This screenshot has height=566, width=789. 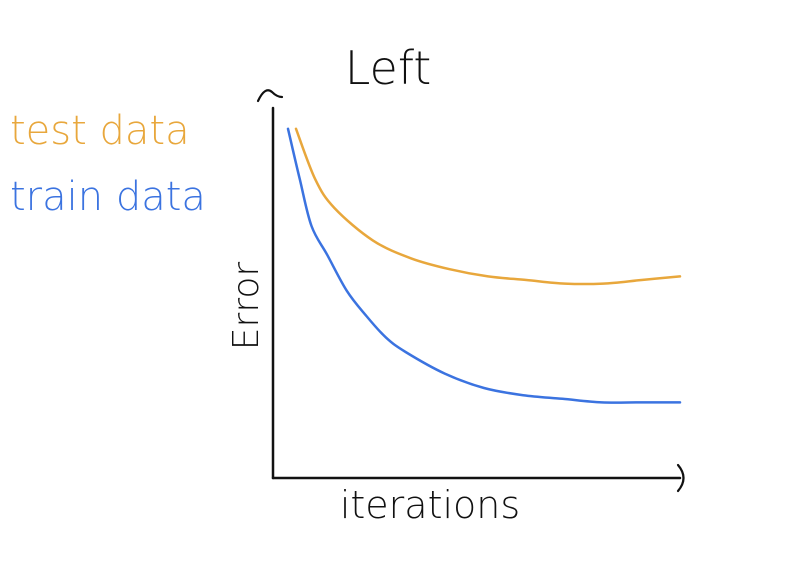 I want to click on legend-entry-train-data: train data, so click(x=108, y=197).